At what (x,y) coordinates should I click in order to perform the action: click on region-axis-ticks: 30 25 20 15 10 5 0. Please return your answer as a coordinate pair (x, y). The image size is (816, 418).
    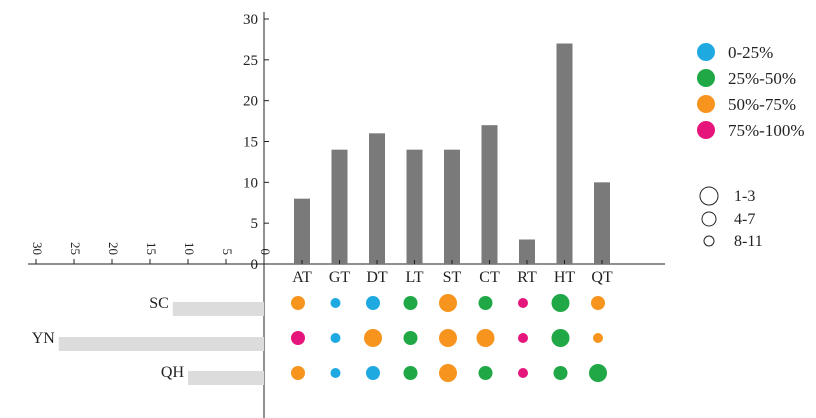
    Looking at the image, I should click on (151, 253).